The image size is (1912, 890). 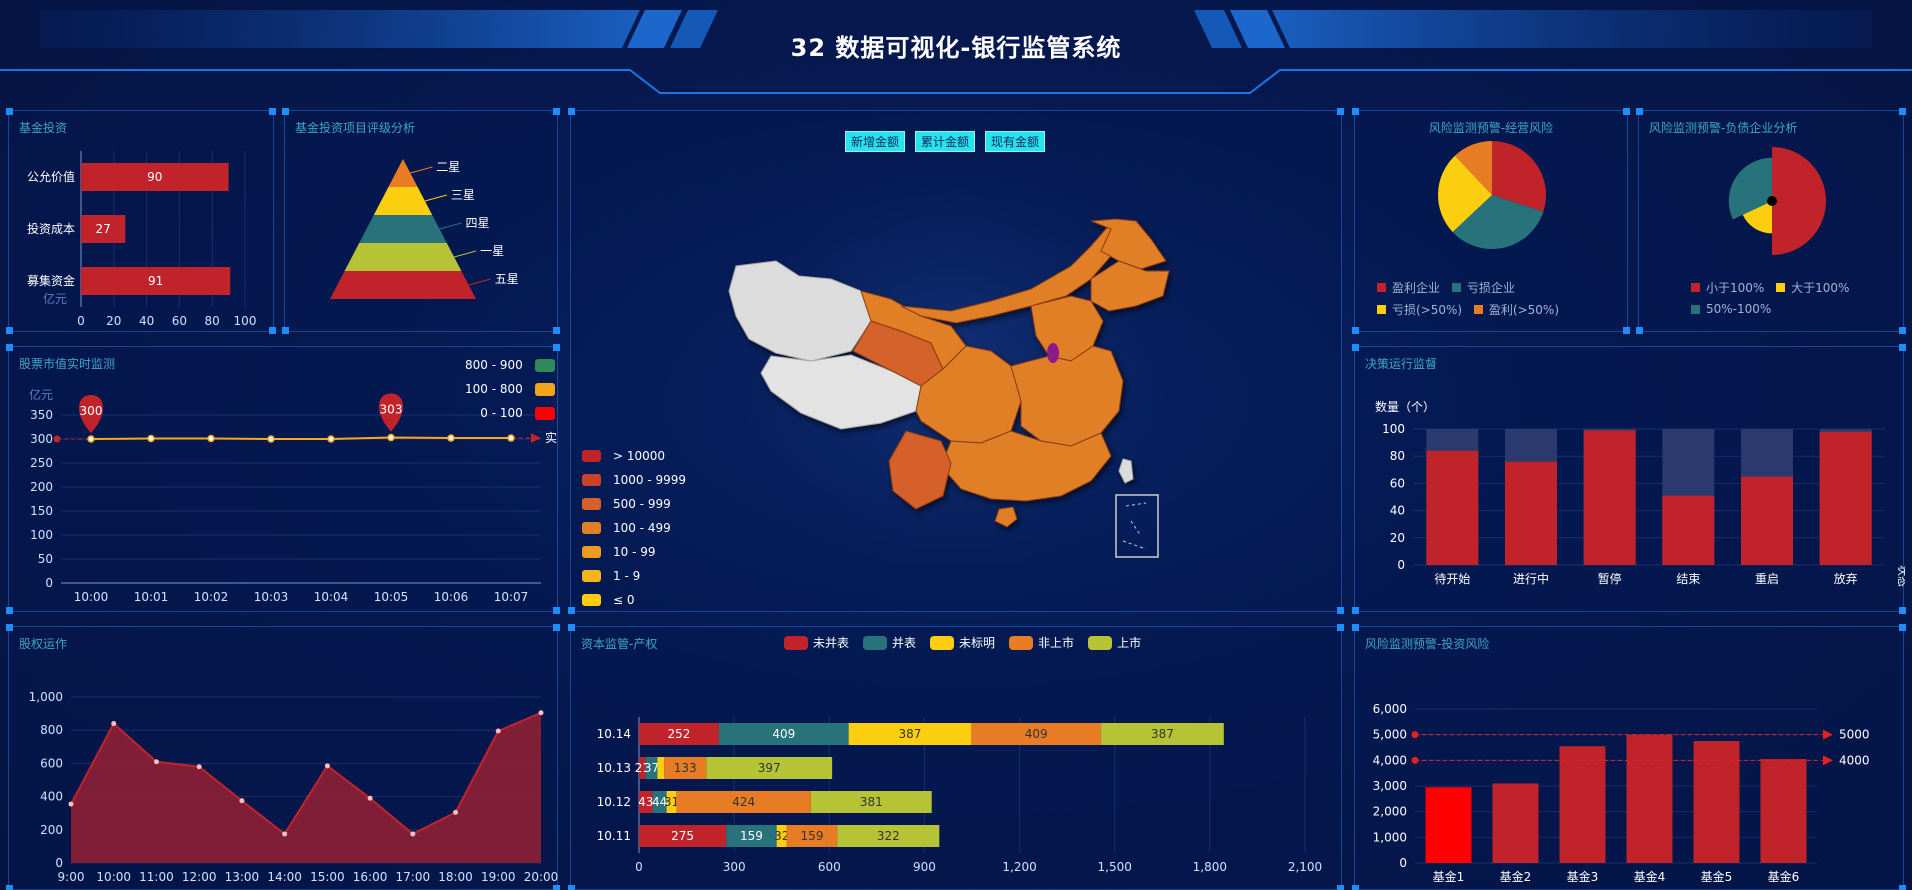 What do you see at coordinates (510, 413) in the screenshot?
I see `legend-item: 0 - 100` at bounding box center [510, 413].